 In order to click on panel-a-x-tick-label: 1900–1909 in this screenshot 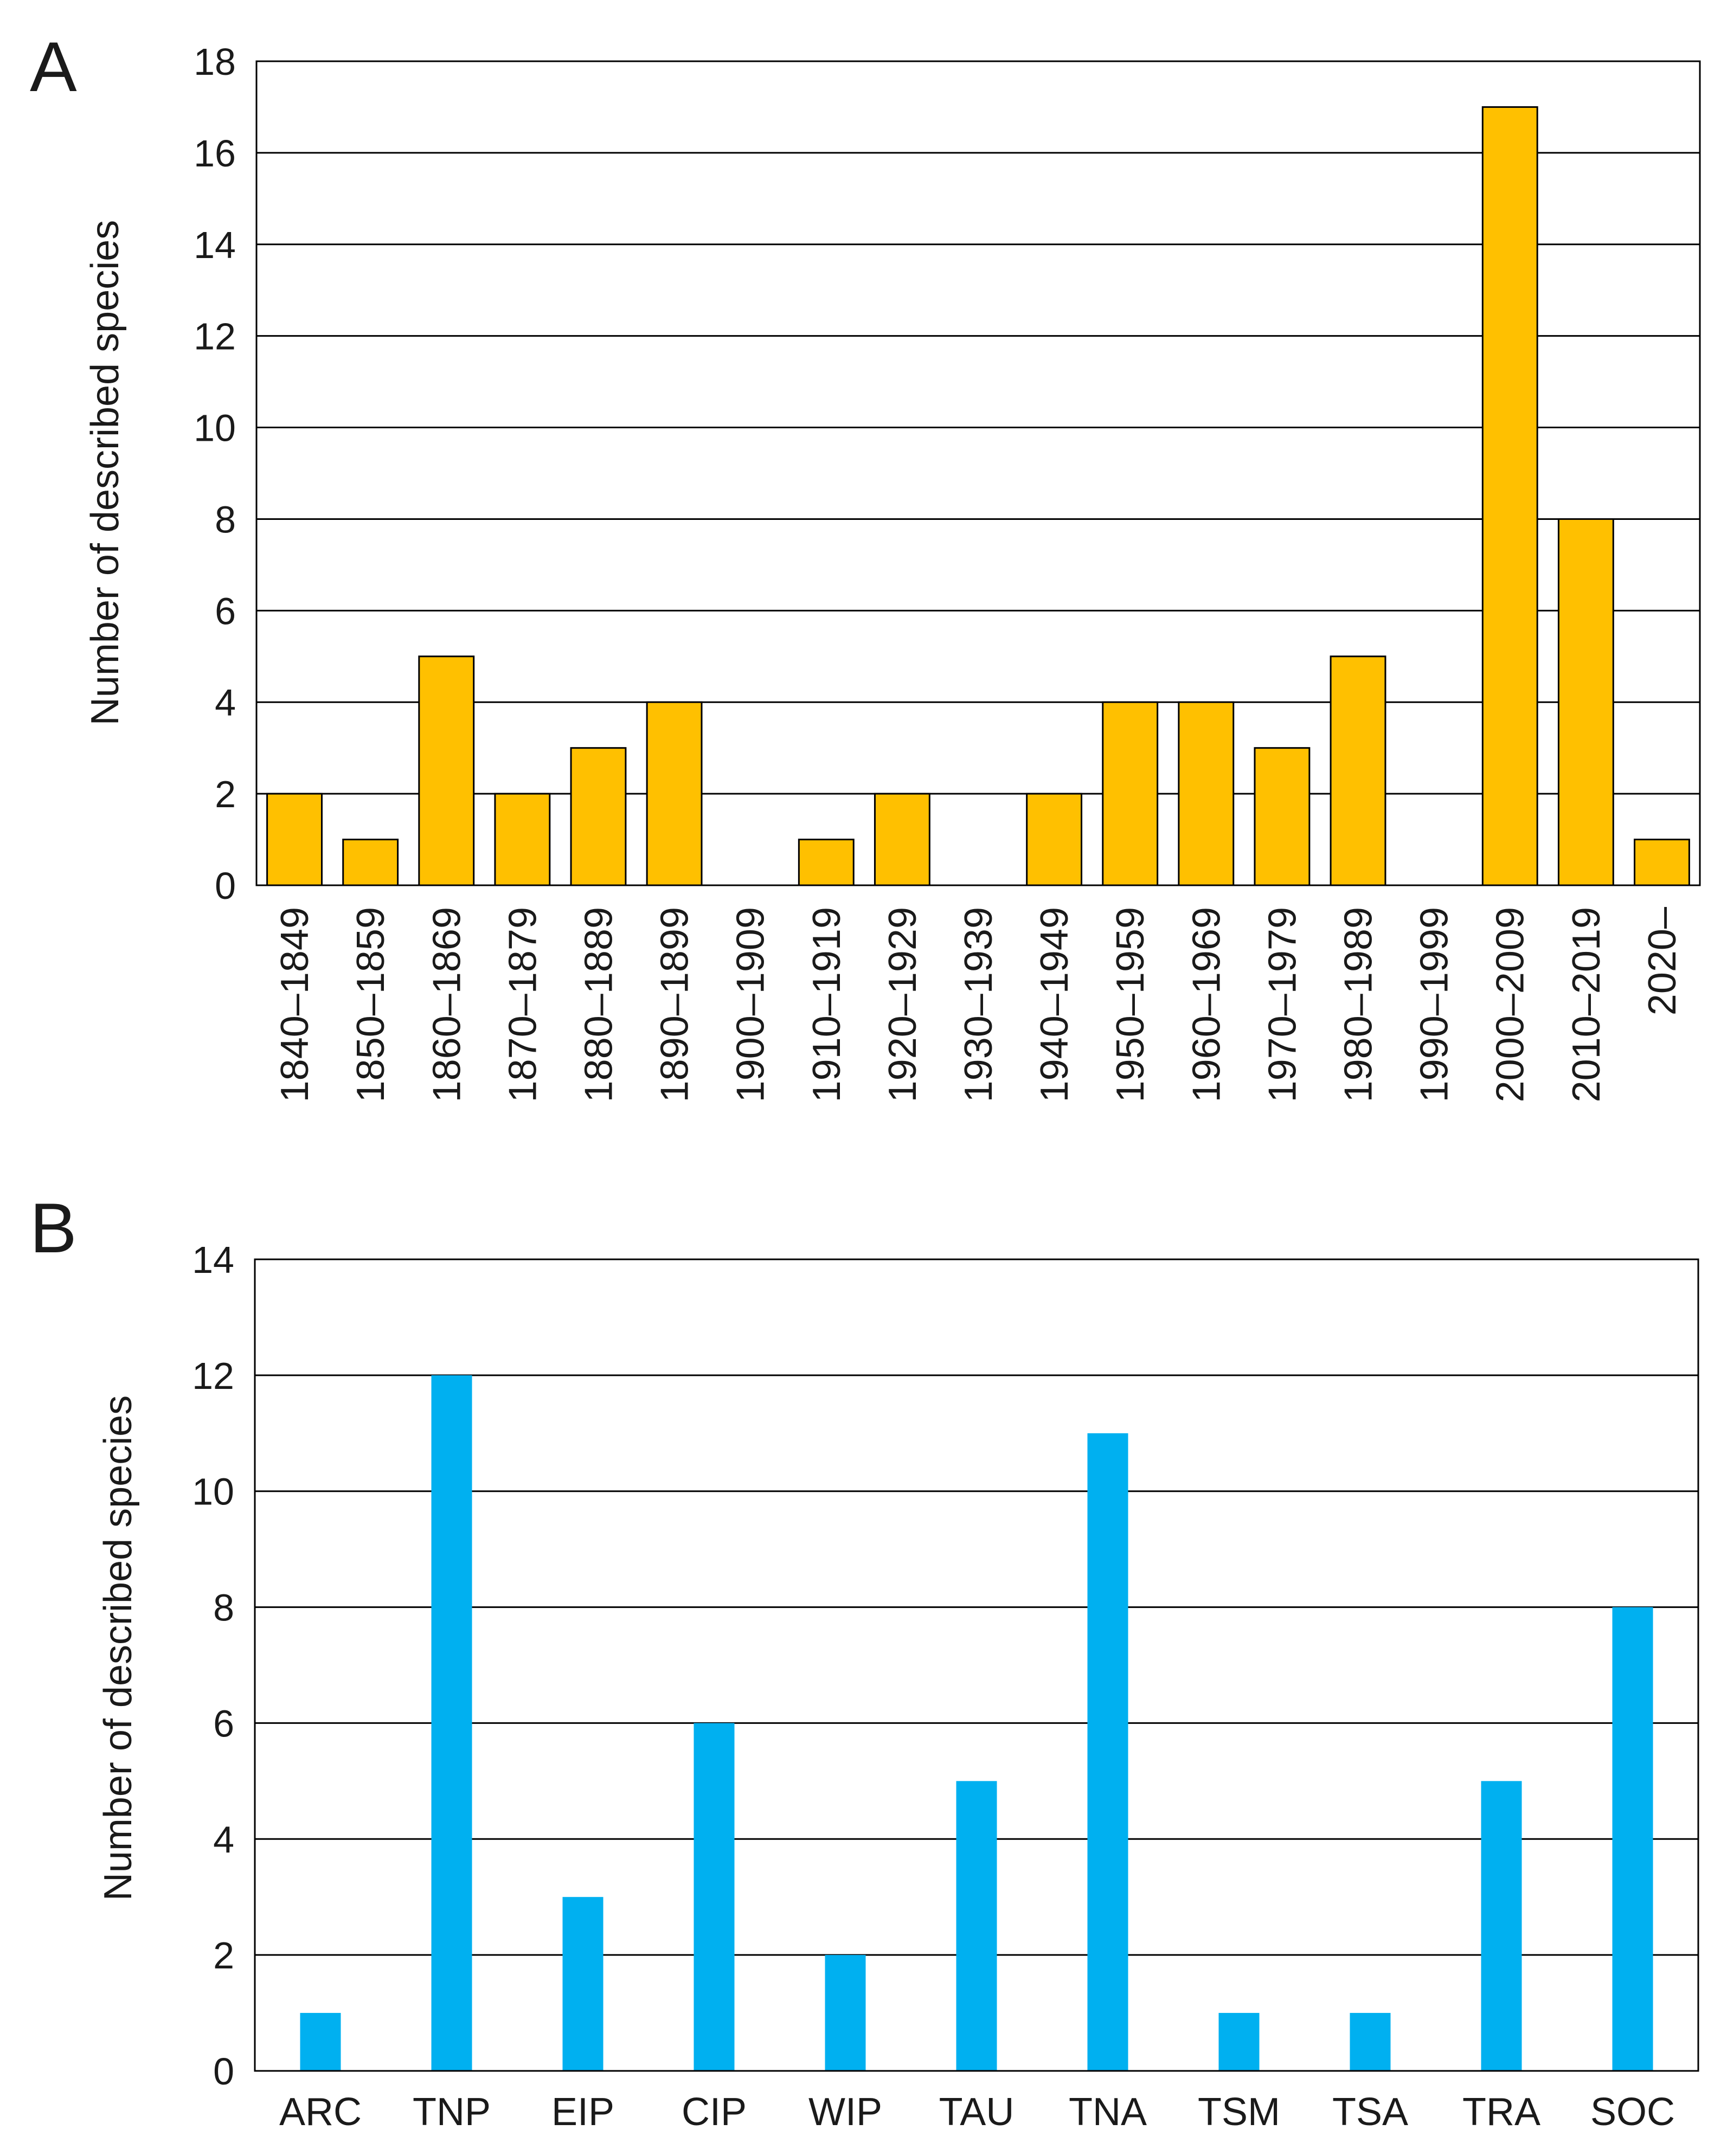, I will do `click(751, 1004)`.